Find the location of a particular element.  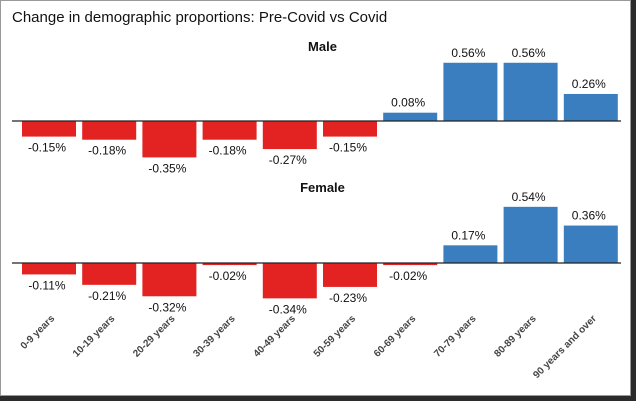

female-value-label-4: -0.02% is located at coordinates (228, 276).